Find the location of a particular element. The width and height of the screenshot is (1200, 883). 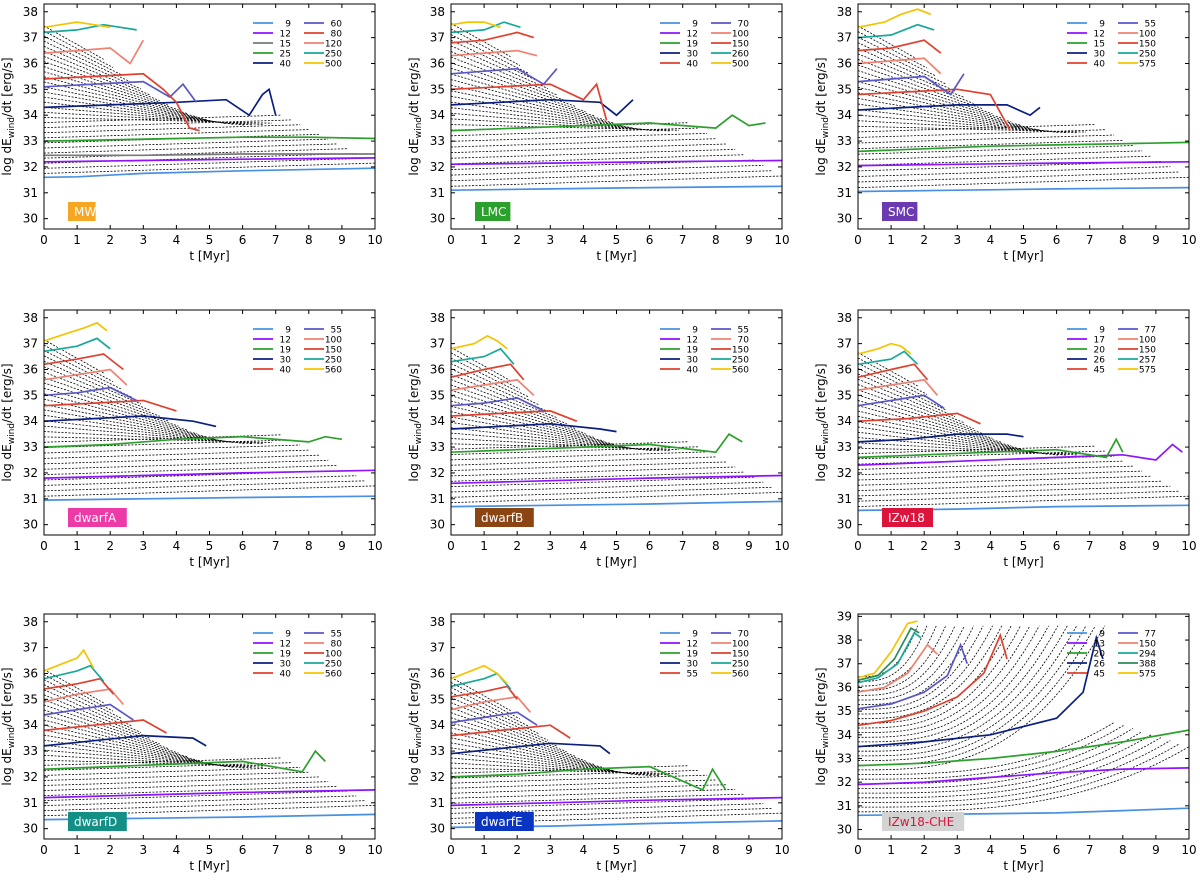

y-tick-label: 36 is located at coordinates (30, 673).